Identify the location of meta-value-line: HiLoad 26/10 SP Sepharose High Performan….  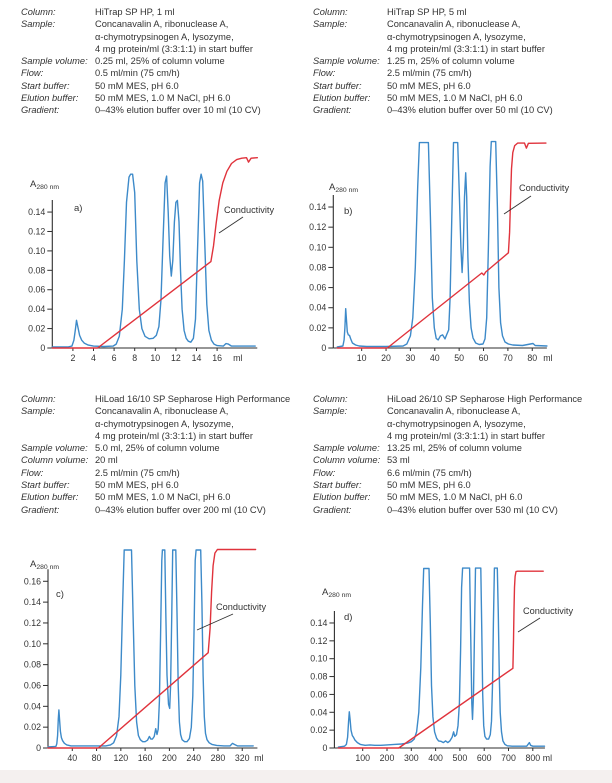
(485, 399).